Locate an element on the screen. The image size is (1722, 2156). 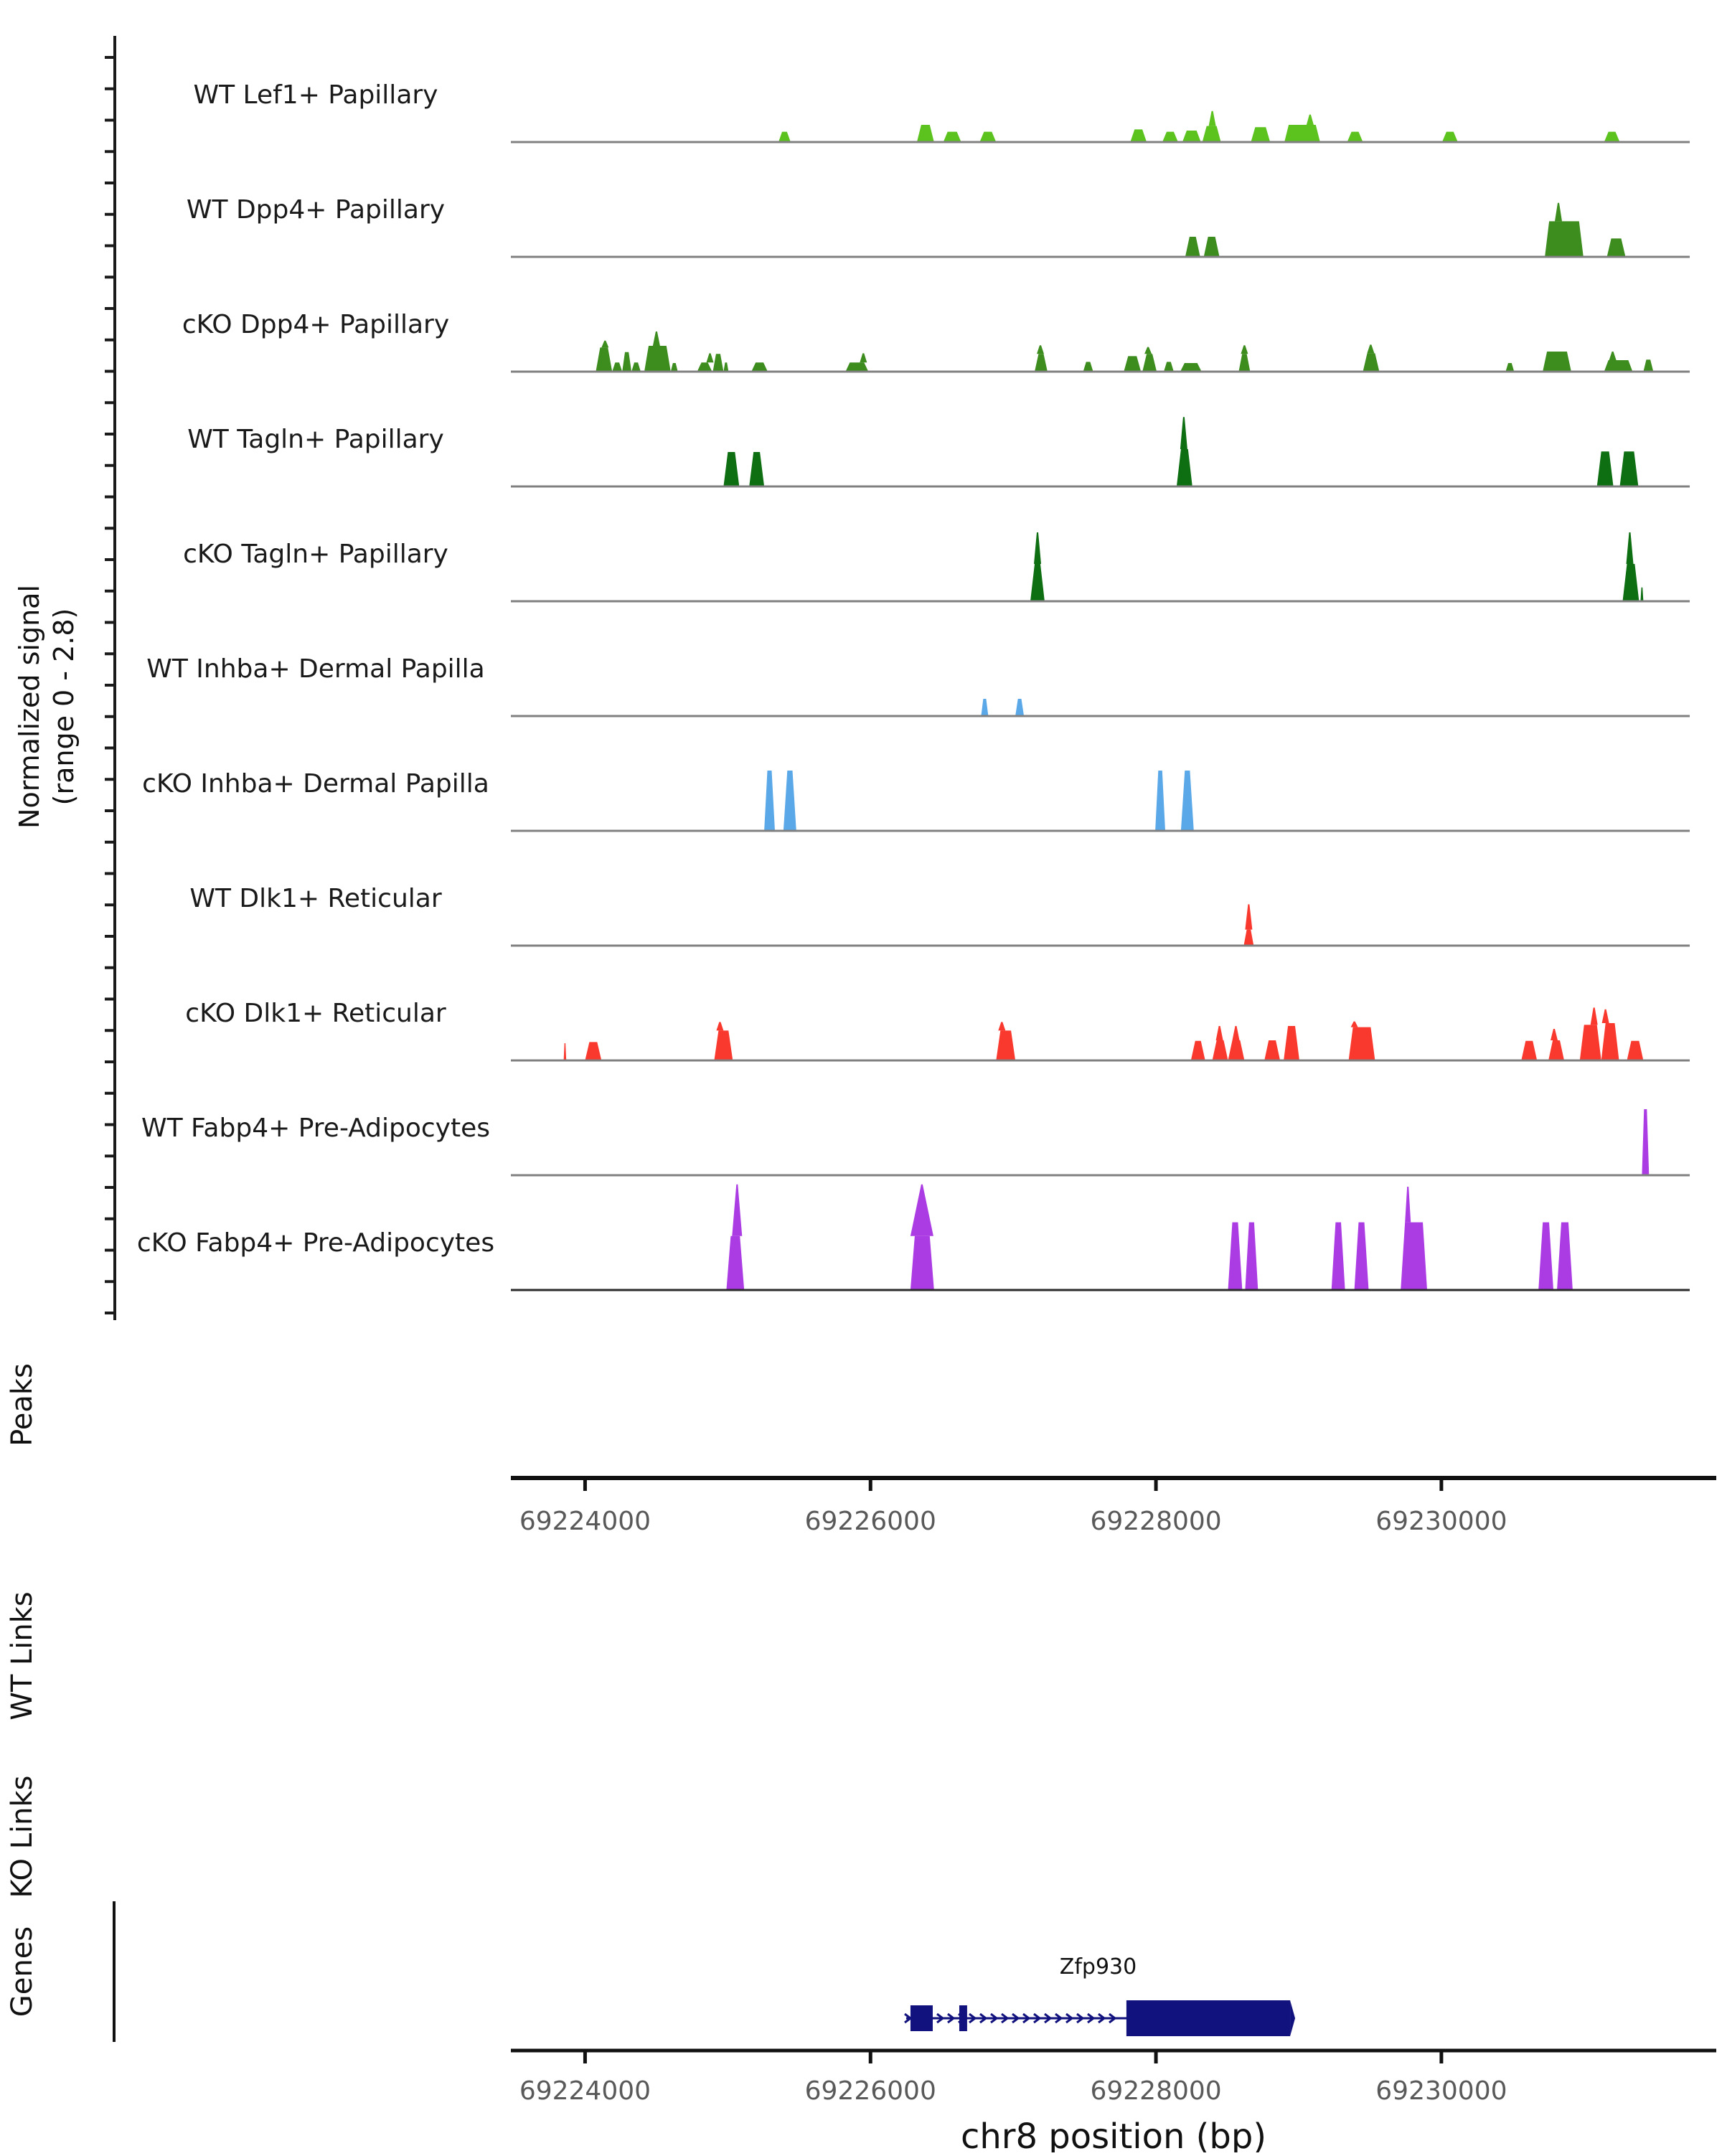
gene-model: Zfp930 is located at coordinates (1100, 1995).